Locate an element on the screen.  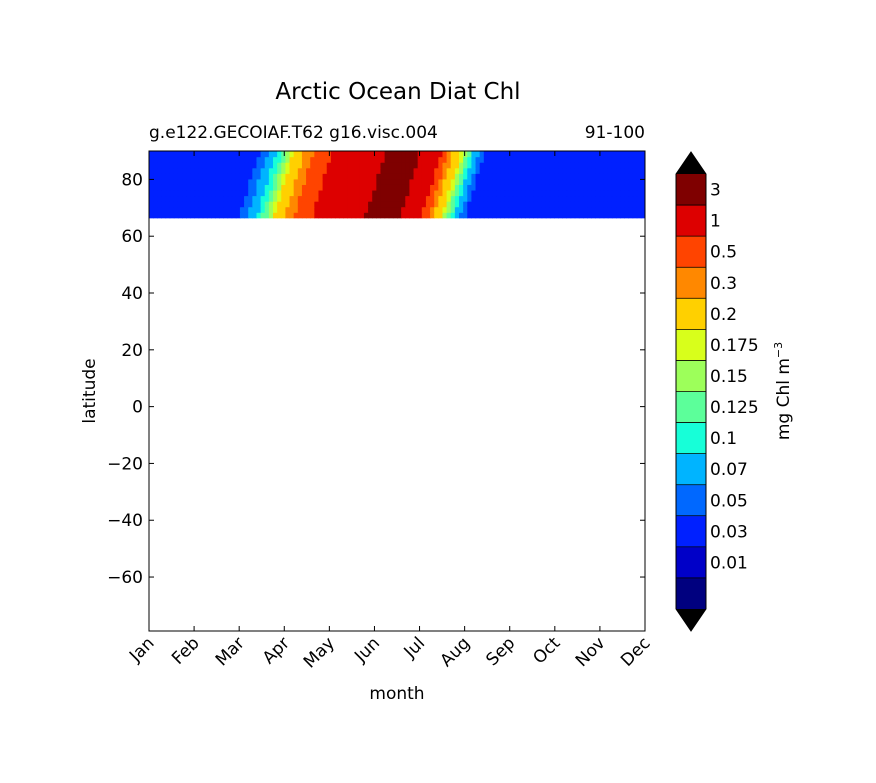
colorbar-tick-label: 0.05 is located at coordinates (729, 501).